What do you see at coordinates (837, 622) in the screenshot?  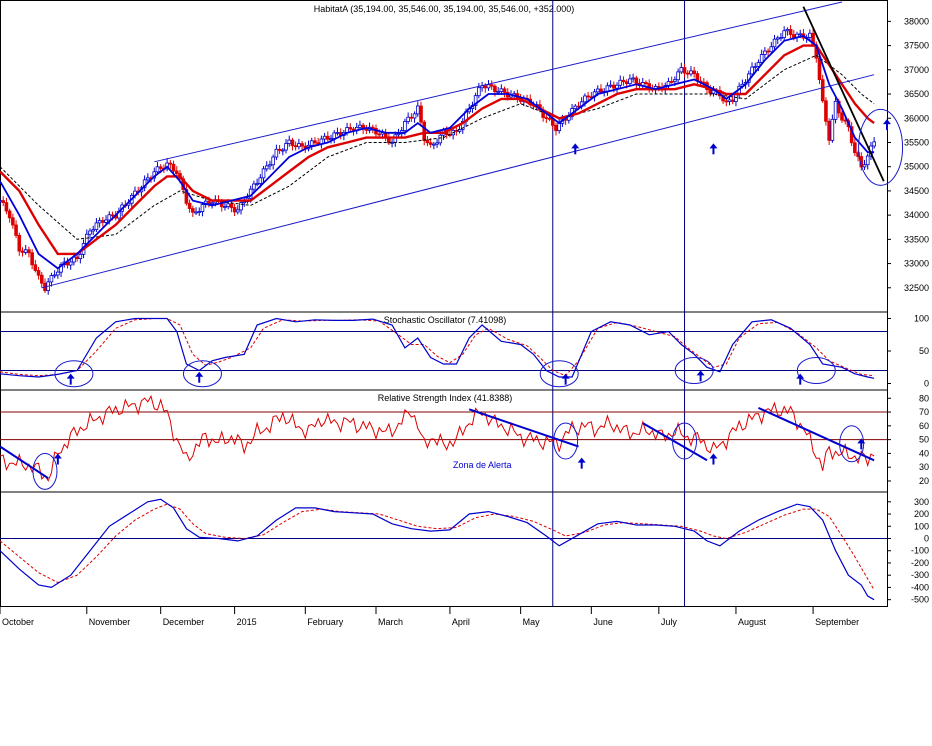 I see `month-label: September` at bounding box center [837, 622].